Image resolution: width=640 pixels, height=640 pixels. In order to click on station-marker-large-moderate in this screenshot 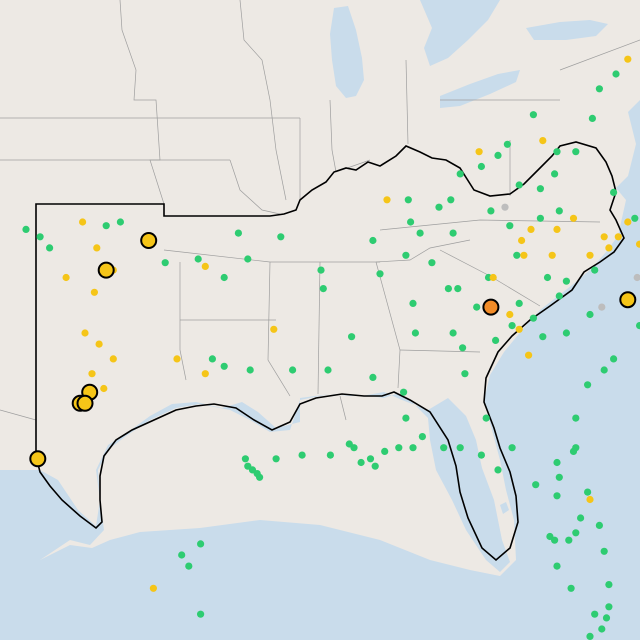, I will do `click(628, 300)`.